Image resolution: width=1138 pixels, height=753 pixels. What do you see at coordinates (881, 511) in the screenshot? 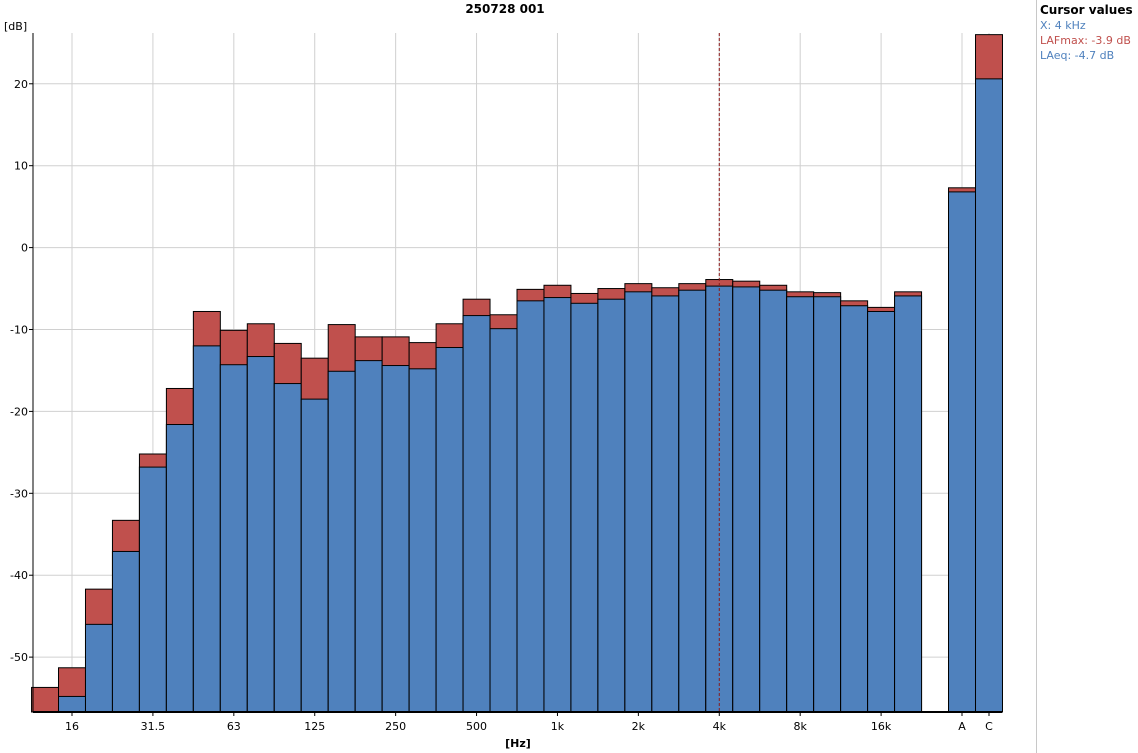
I see `bar-laeq-16k` at bounding box center [881, 511].